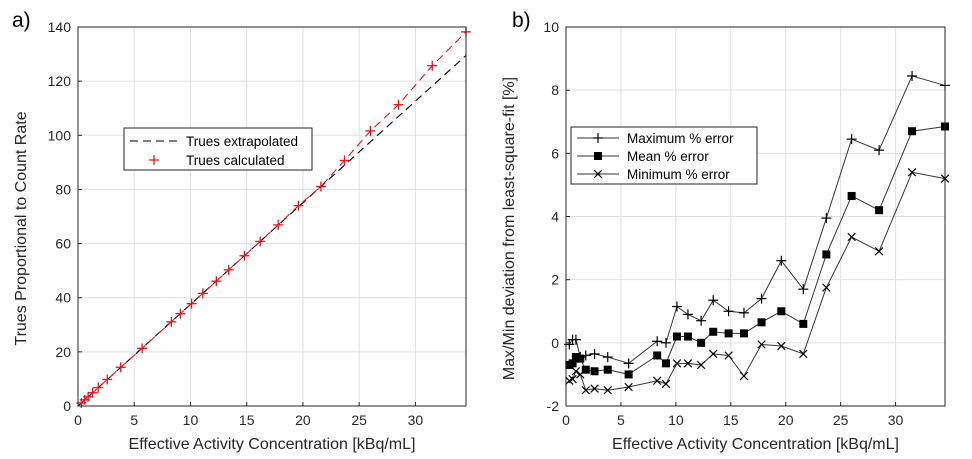 The width and height of the screenshot is (972, 459). I want to click on panel-a-y-tick-label: 140, so click(60, 27).